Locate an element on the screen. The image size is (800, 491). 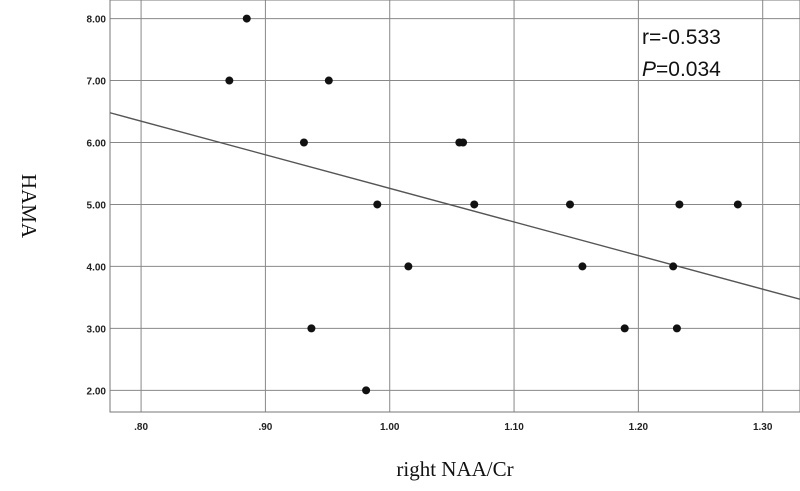
y-tick-label: 2.00 is located at coordinates (97, 391).